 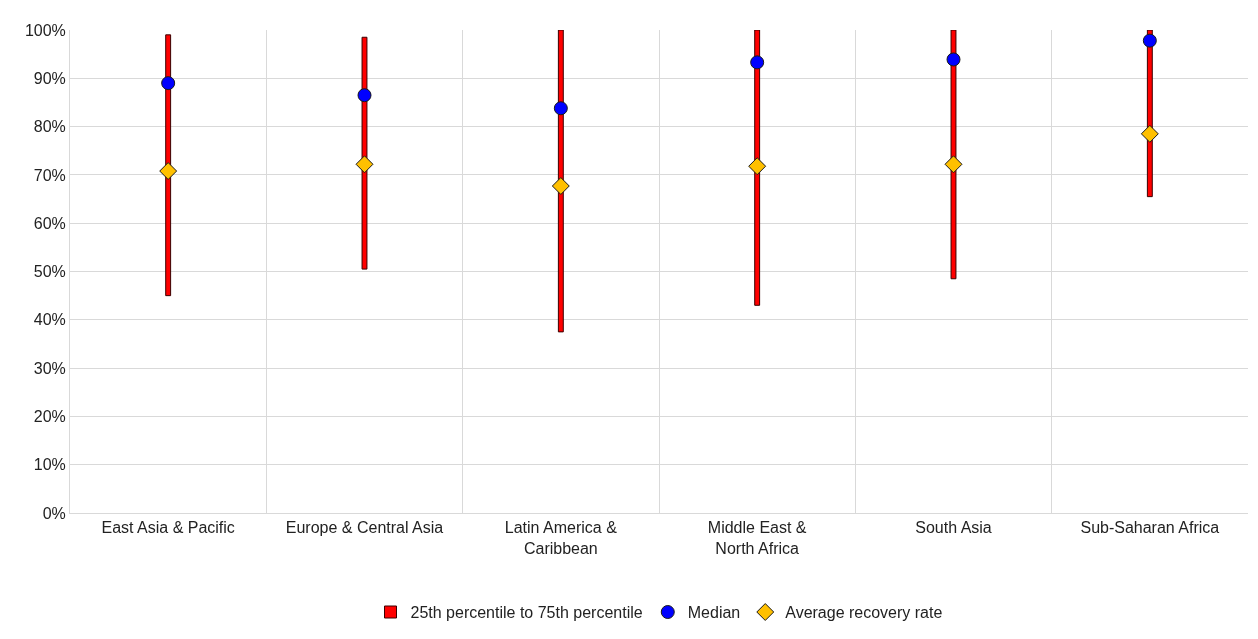 What do you see at coordinates (49, 175) in the screenshot?
I see `y-tick-label: 70%` at bounding box center [49, 175].